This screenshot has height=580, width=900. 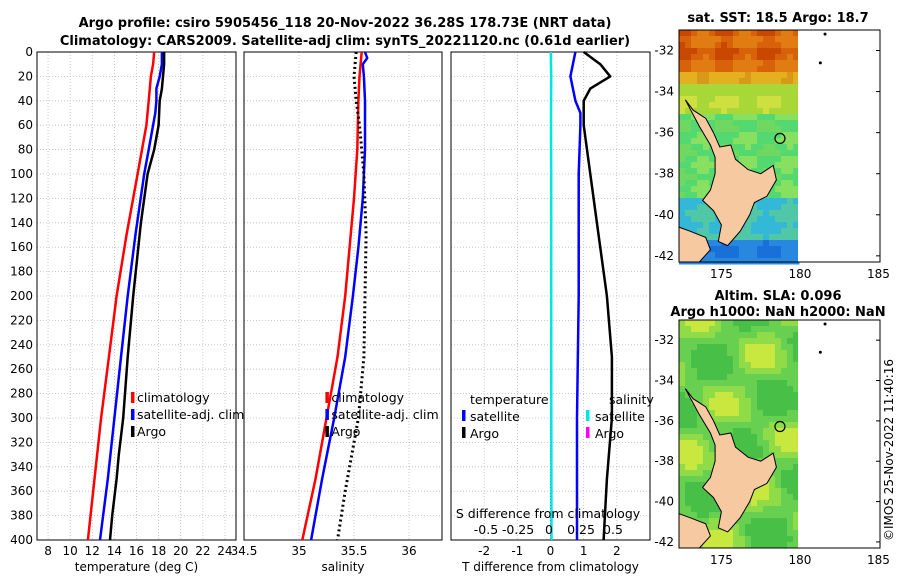 What do you see at coordinates (551, 551) in the screenshot?
I see `x-tick-label: 0` at bounding box center [551, 551].